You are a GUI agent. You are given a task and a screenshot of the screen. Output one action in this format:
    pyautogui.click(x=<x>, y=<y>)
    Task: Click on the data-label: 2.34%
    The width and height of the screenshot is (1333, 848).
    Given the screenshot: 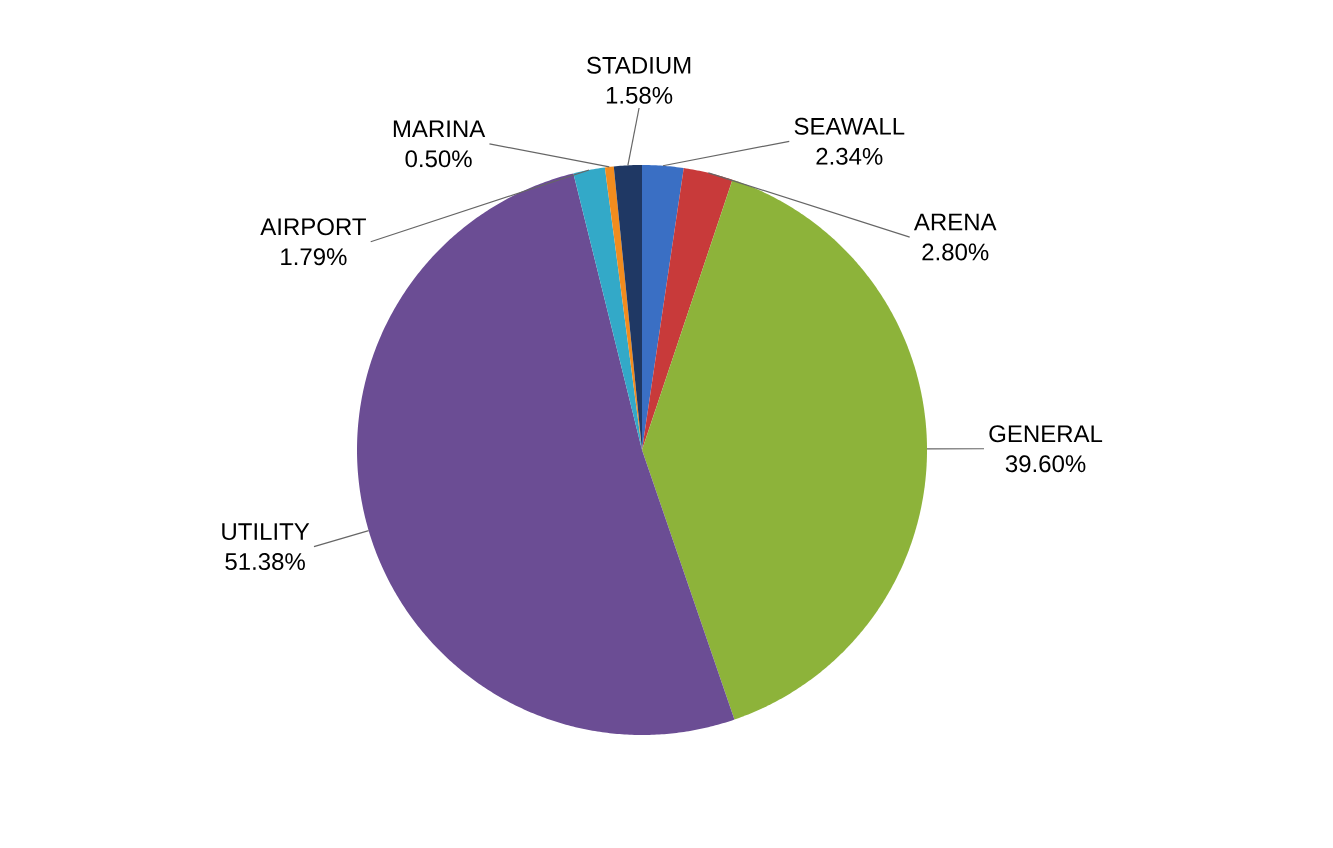 What is the action you would take?
    pyautogui.click(x=849, y=156)
    